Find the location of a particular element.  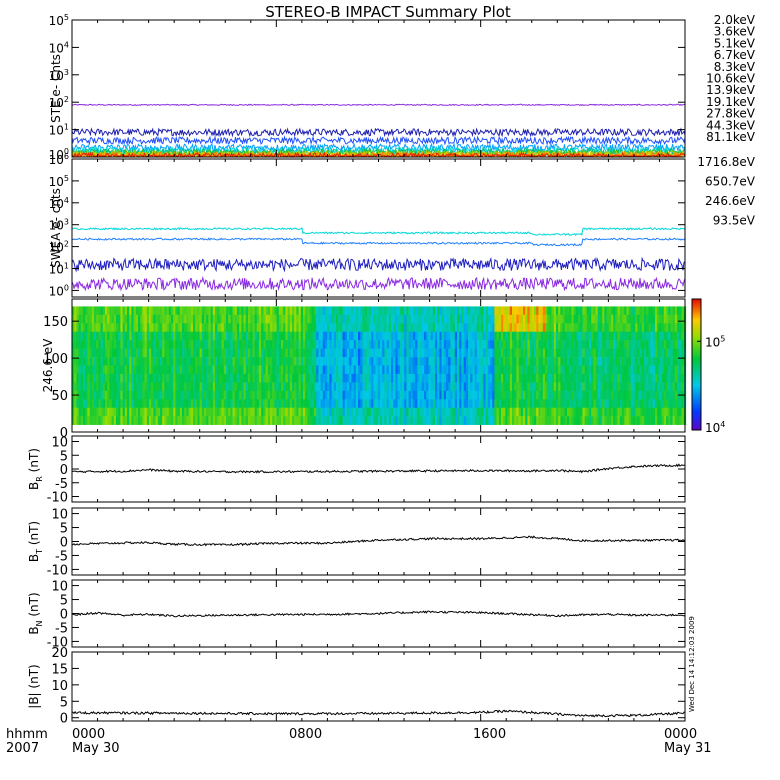

legend-93.5eV: 93.5eV is located at coordinates (734, 221).